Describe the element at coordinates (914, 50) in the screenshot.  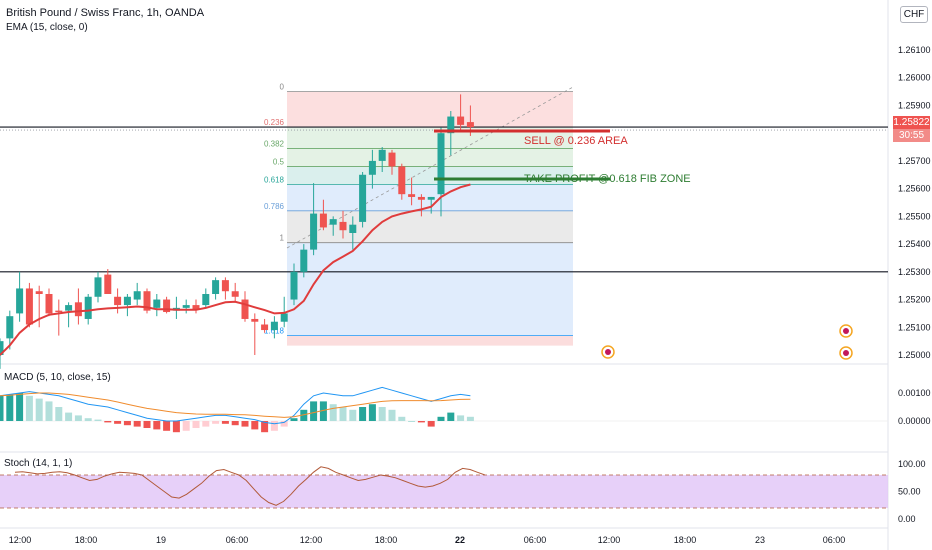
I see `price-axis-label: 1.26100` at that location.